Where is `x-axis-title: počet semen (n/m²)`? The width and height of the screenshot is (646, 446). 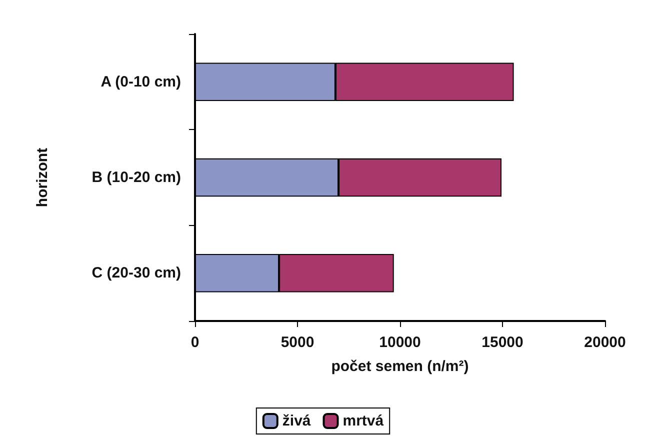
x-axis-title: počet semen (n/m²) is located at coordinates (400, 366).